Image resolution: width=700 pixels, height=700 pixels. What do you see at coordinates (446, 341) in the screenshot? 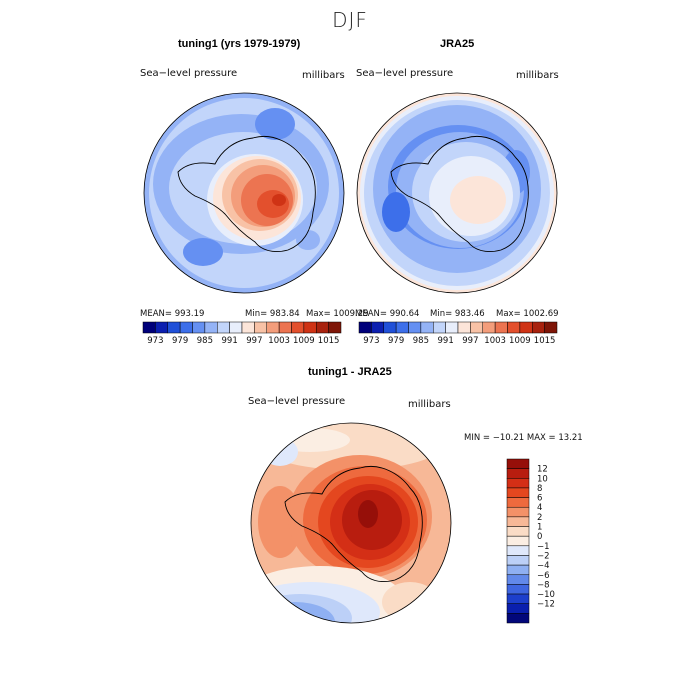
I see `obs-colorbar-tick-label: 991` at bounding box center [446, 341].